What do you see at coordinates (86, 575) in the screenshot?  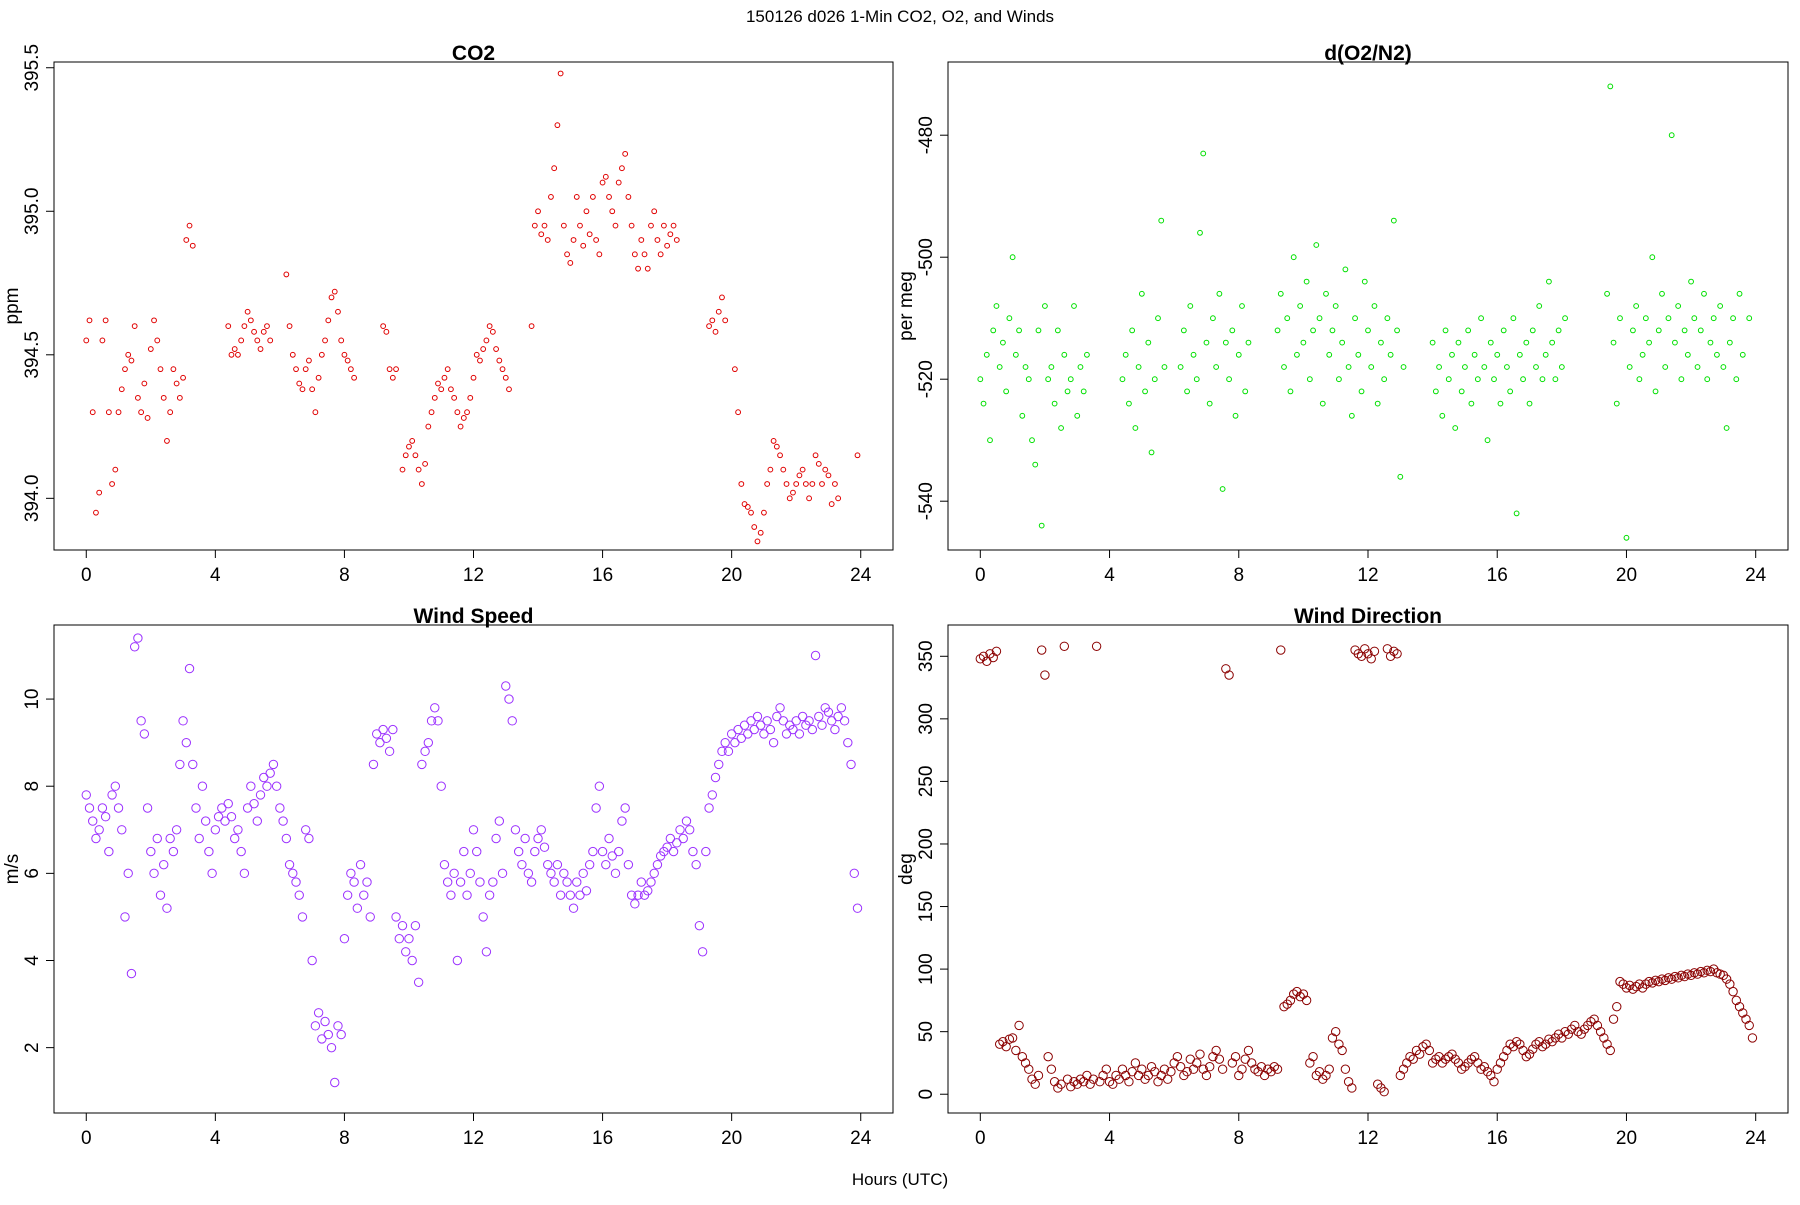 I see `x-tick-label-co2: 0` at bounding box center [86, 575].